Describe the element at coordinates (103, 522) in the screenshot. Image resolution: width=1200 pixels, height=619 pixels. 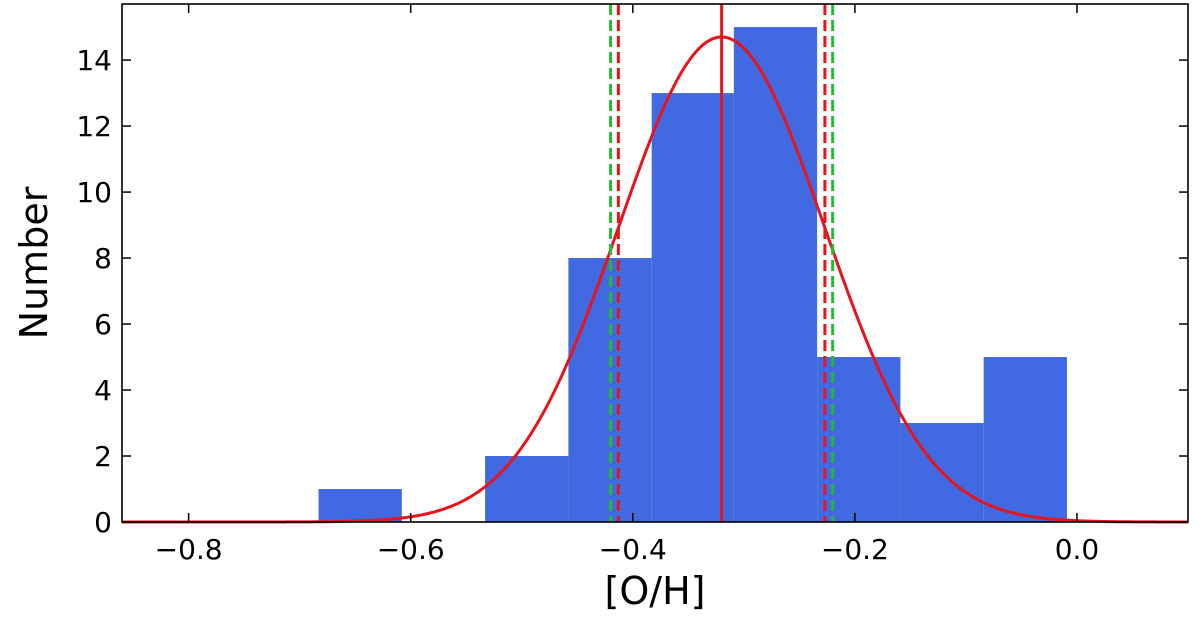
I see `y-tick-label: 0` at that location.